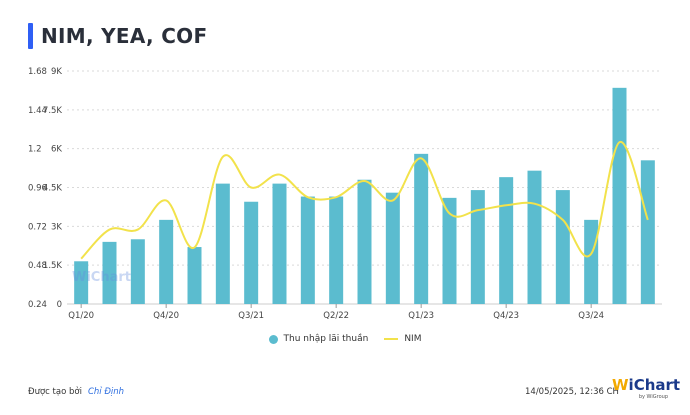  Describe the element at coordinates (326, 339) in the screenshot. I see `legend-bar-label: Thu nhập lãi thuần` at that location.